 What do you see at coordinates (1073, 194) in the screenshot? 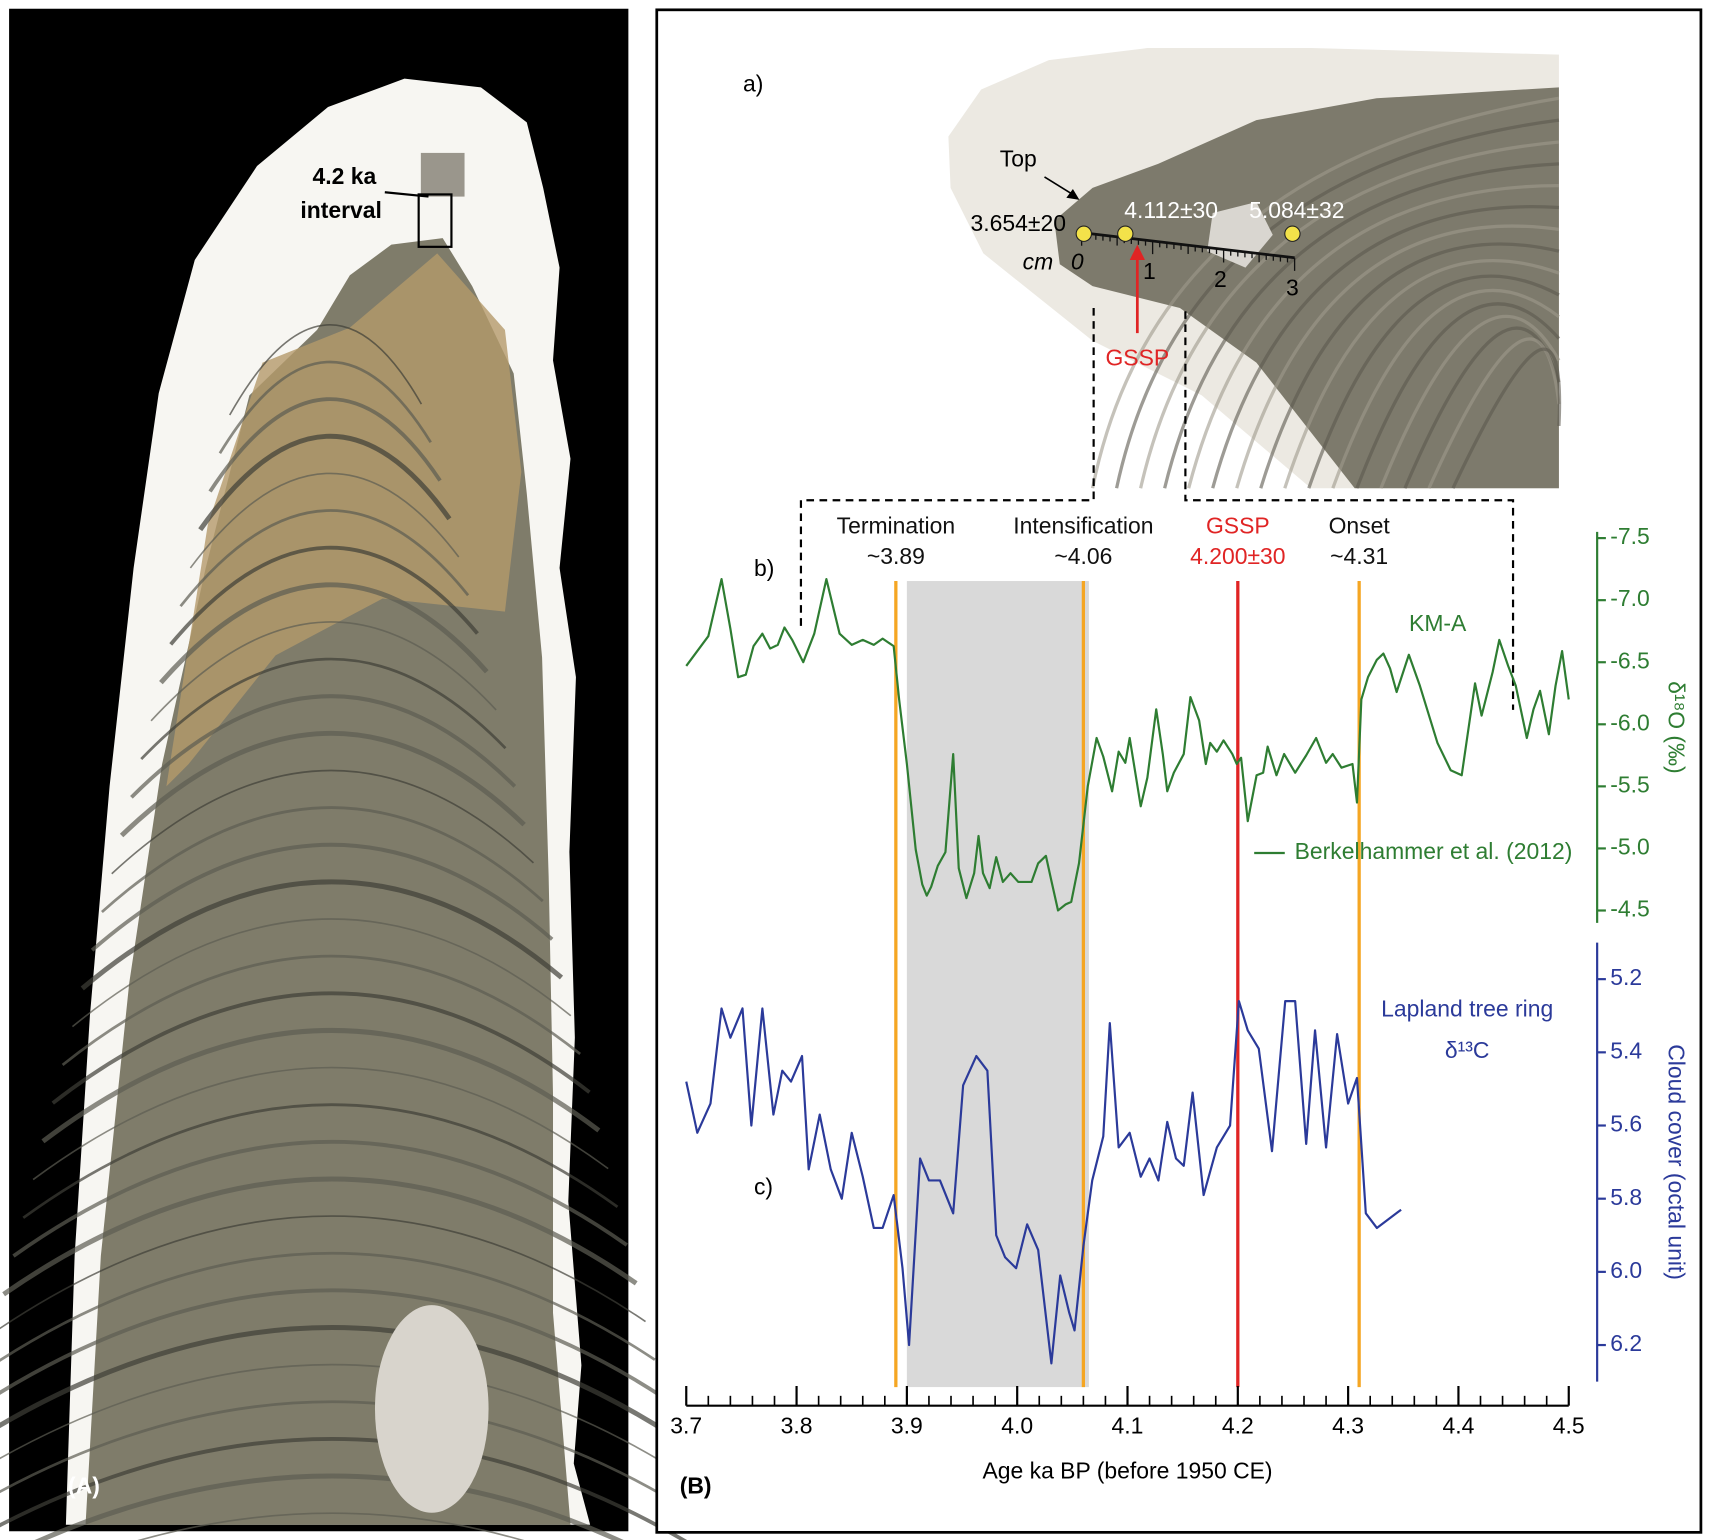
I see `top-arrowhead` at bounding box center [1073, 194].